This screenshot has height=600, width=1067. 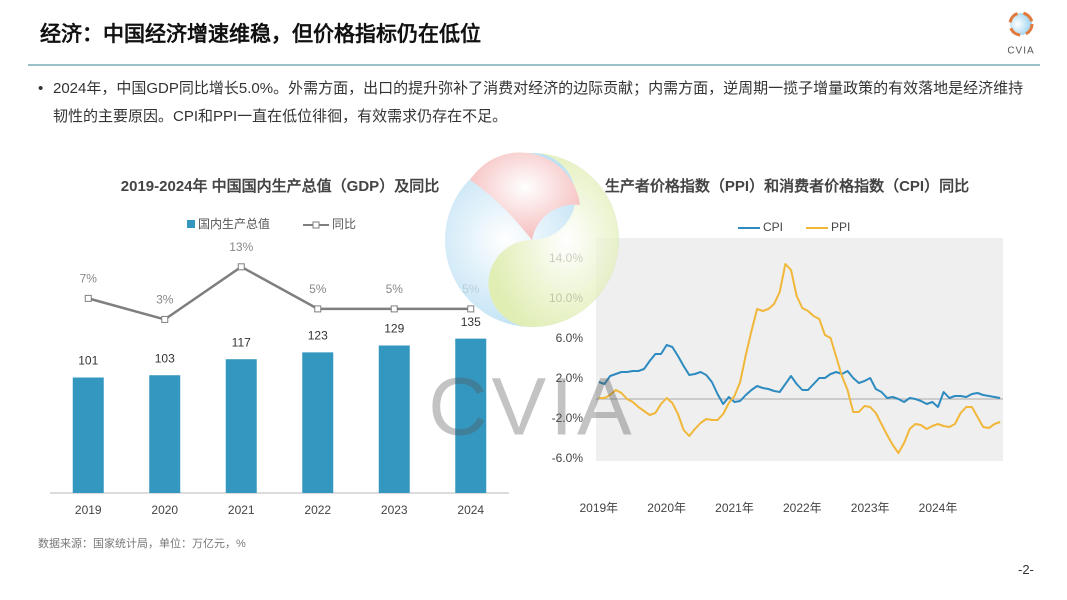 I want to click on x-tick-label: 2020年, so click(x=666, y=508).